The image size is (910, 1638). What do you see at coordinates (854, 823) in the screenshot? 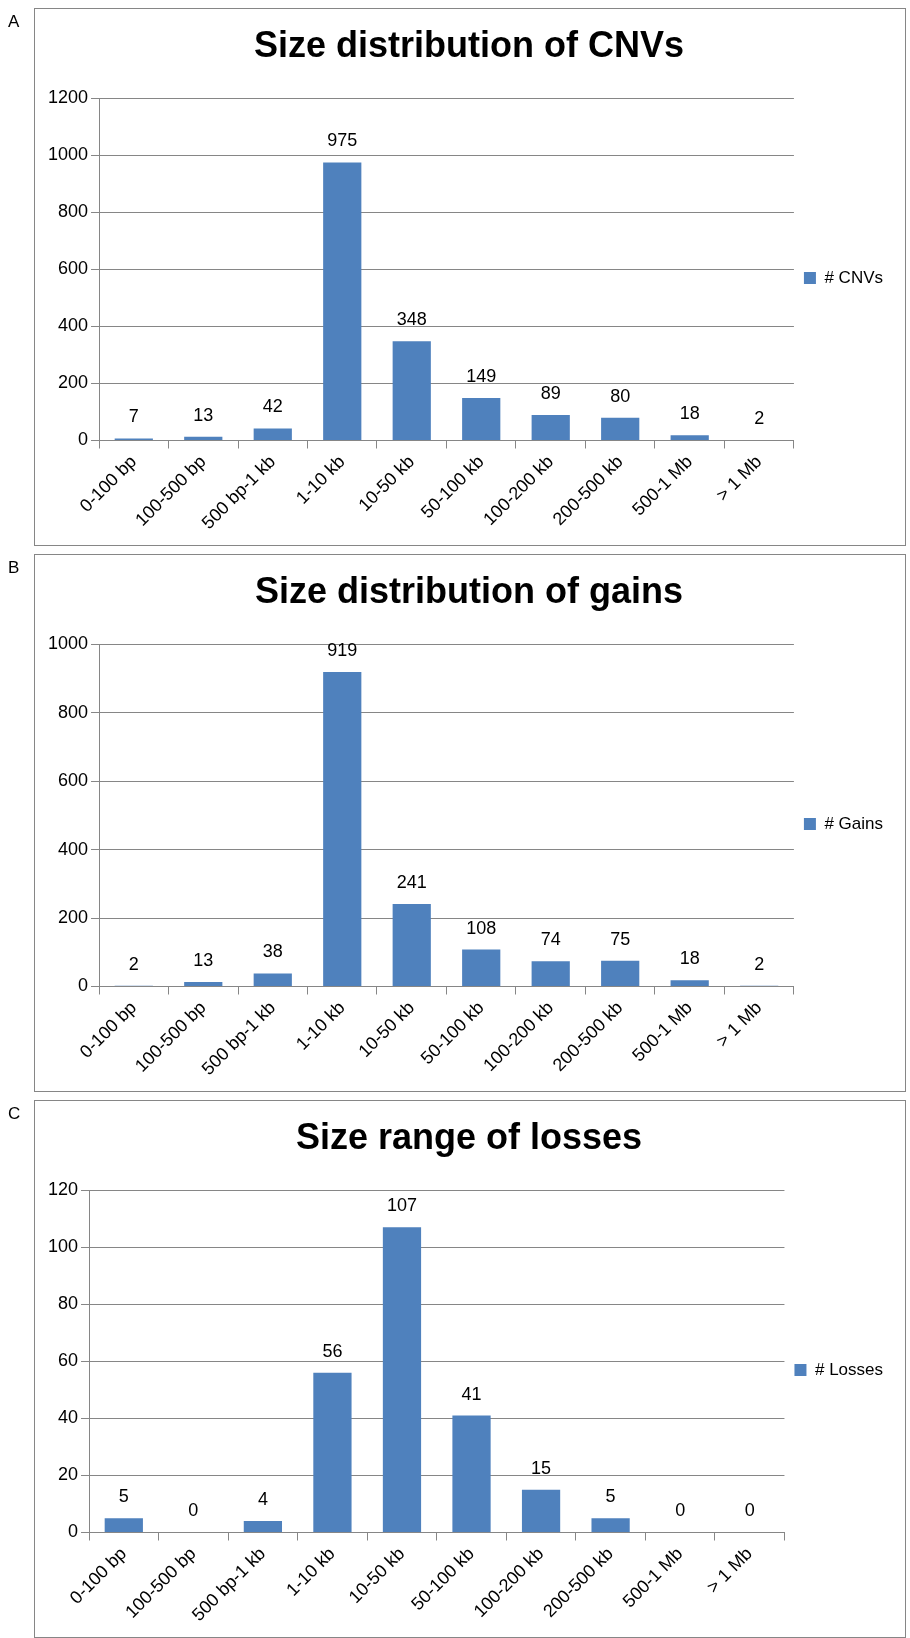
I see `legend-label: # Gains` at bounding box center [854, 823].